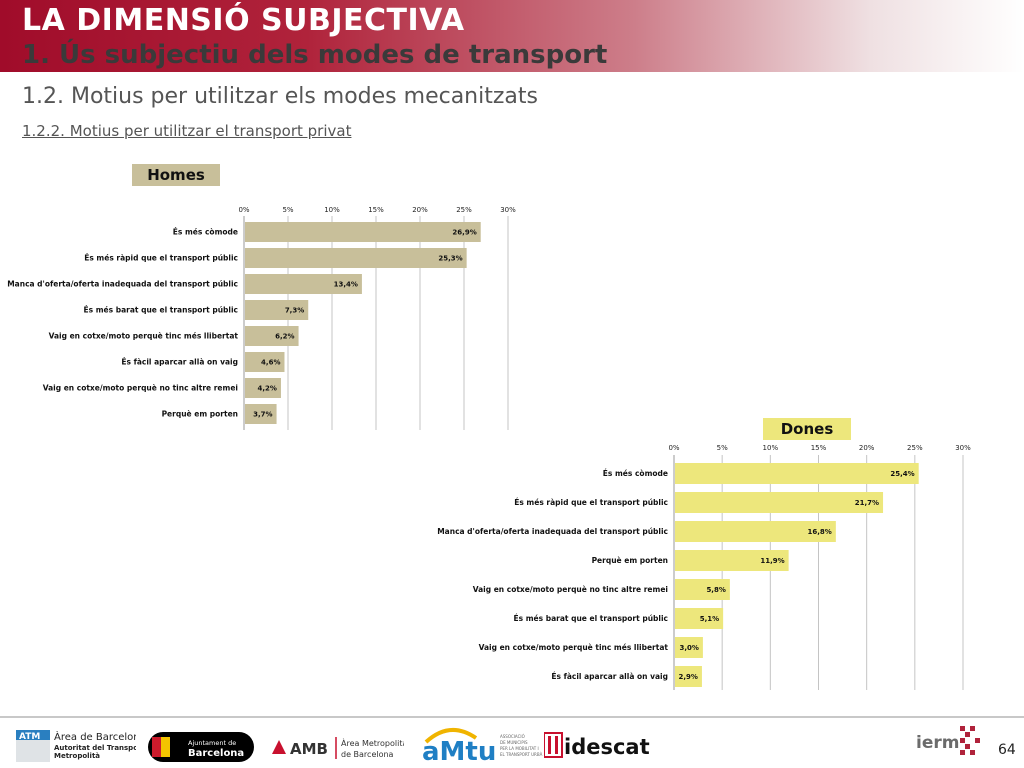  What do you see at coordinates (95, 736) in the screenshot?
I see `atm-line1: Àrea de Barcelona` at bounding box center [95, 736].